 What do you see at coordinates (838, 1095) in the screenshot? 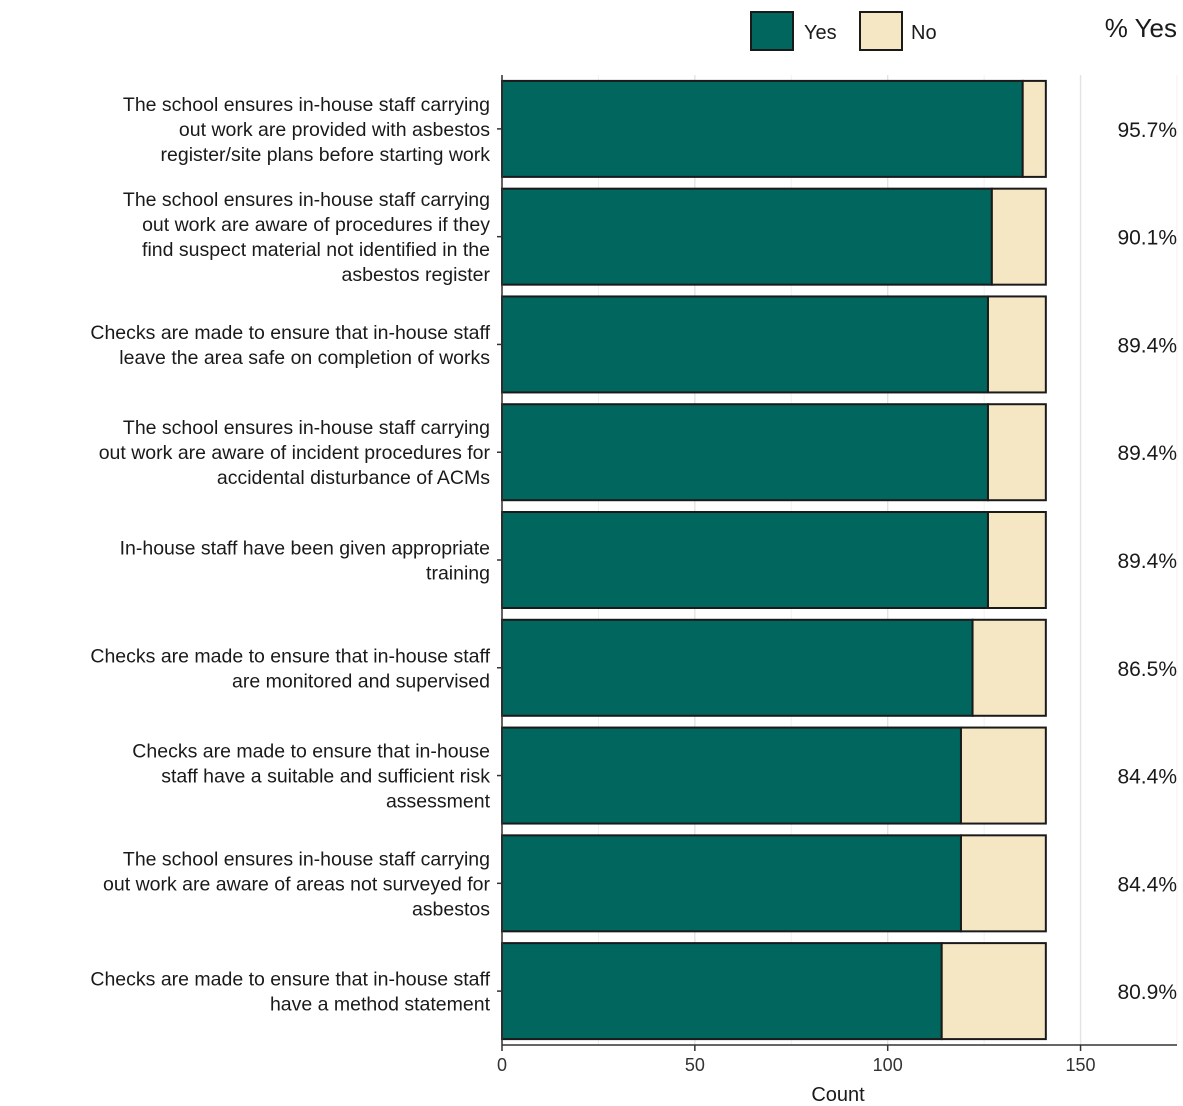
I see `x-axis-title: Count` at bounding box center [838, 1095].